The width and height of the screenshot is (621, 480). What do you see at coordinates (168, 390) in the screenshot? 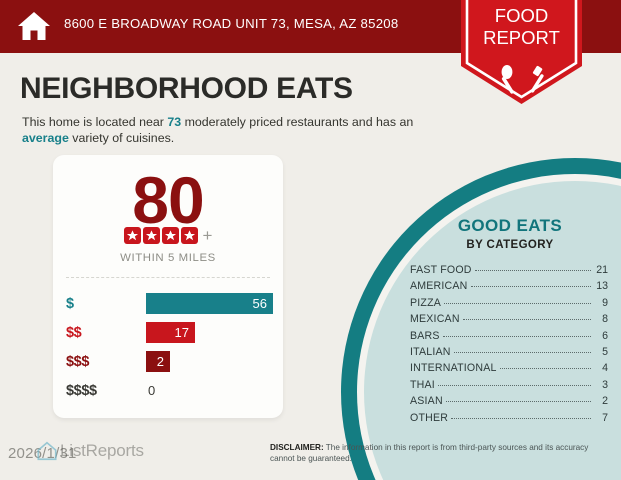
I see `price-tier-row: $$$$ 0` at bounding box center [168, 390].